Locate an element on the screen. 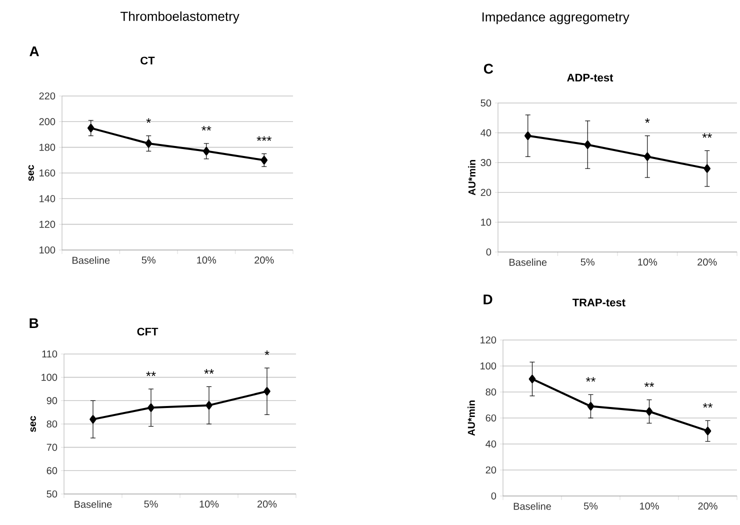 This screenshot has height=525, width=740. y-tick-label: 10 is located at coordinates (486, 222).